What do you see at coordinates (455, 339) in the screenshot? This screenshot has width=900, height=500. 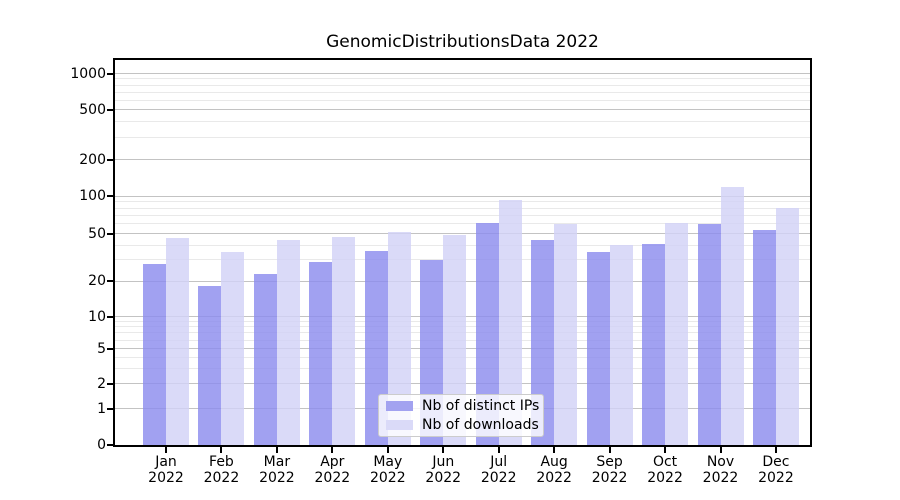 I see `bar-jun-downloads` at bounding box center [455, 339].